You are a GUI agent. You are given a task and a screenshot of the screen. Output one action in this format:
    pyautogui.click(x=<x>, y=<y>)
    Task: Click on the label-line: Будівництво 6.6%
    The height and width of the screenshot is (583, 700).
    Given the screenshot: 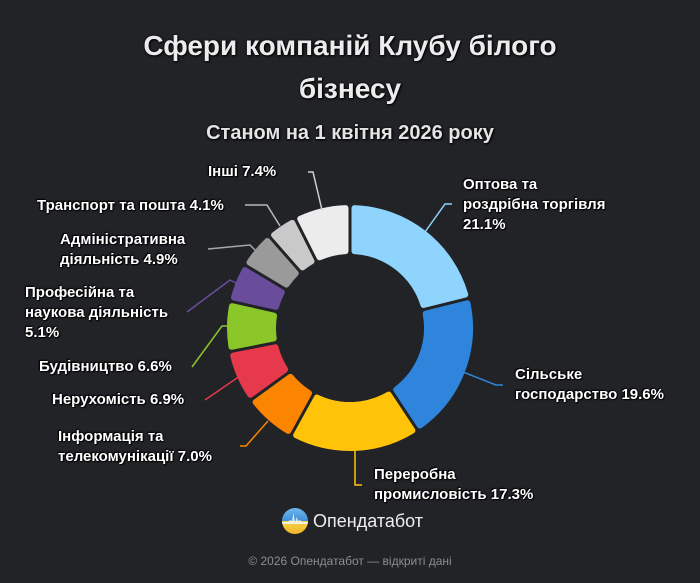 What is the action you would take?
    pyautogui.click(x=105, y=366)
    